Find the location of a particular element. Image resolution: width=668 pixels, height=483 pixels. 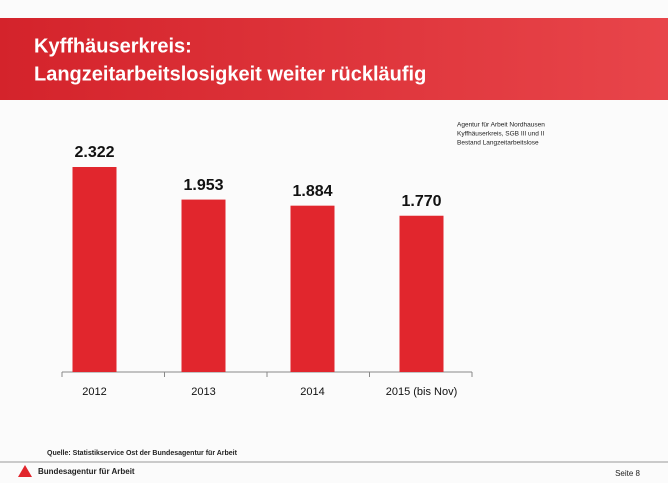

note: Kyffhäuserkreis, SGB III und II is located at coordinates (501, 134).